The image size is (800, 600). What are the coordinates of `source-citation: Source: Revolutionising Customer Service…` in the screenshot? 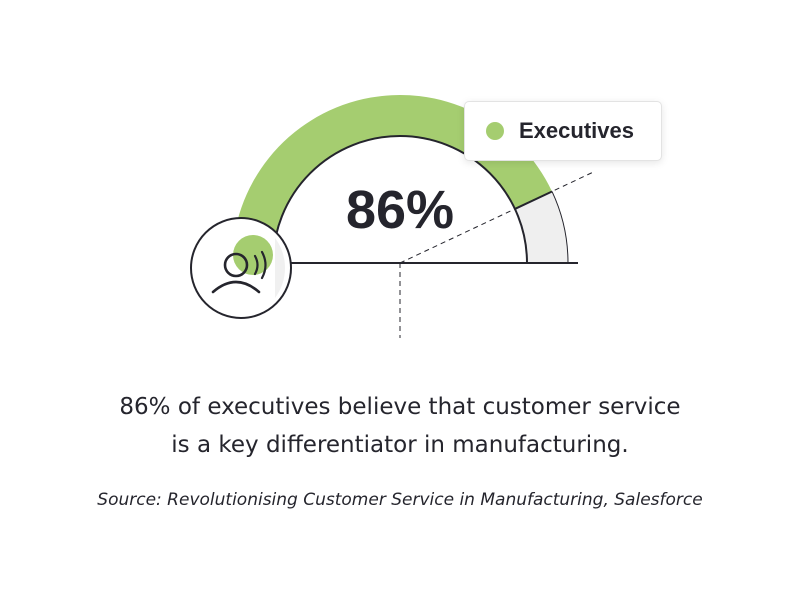 It's located at (400, 500).